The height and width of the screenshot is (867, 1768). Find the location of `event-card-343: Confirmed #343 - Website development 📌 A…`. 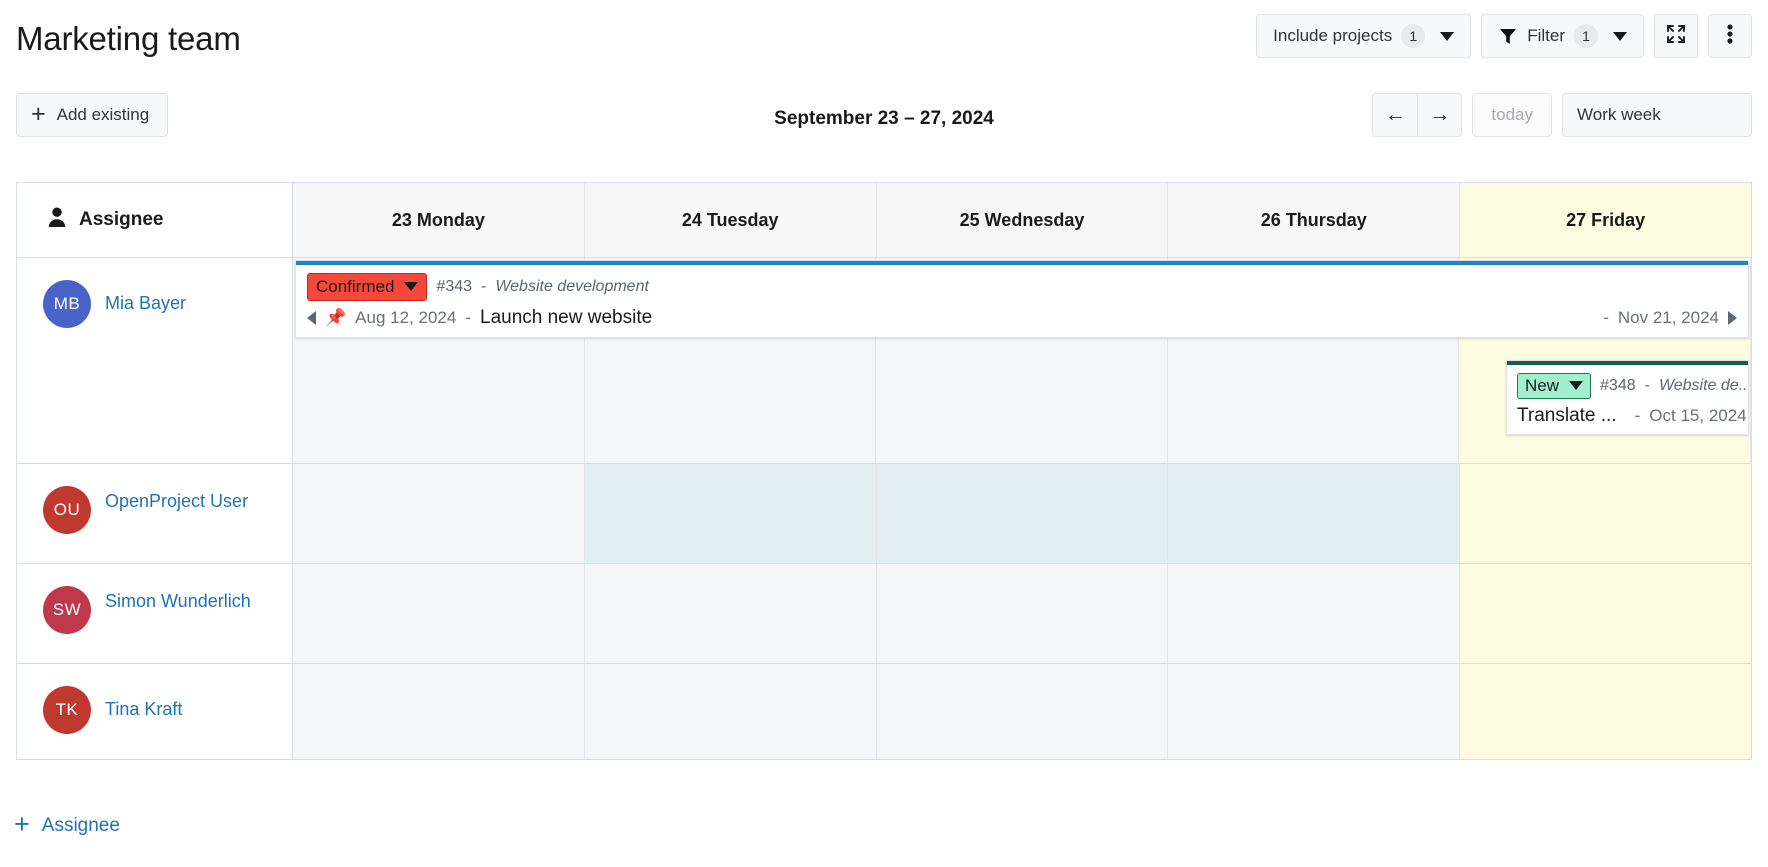

event-card-343: Confirmed #343 - Website development 📌 A… is located at coordinates (1022, 299).